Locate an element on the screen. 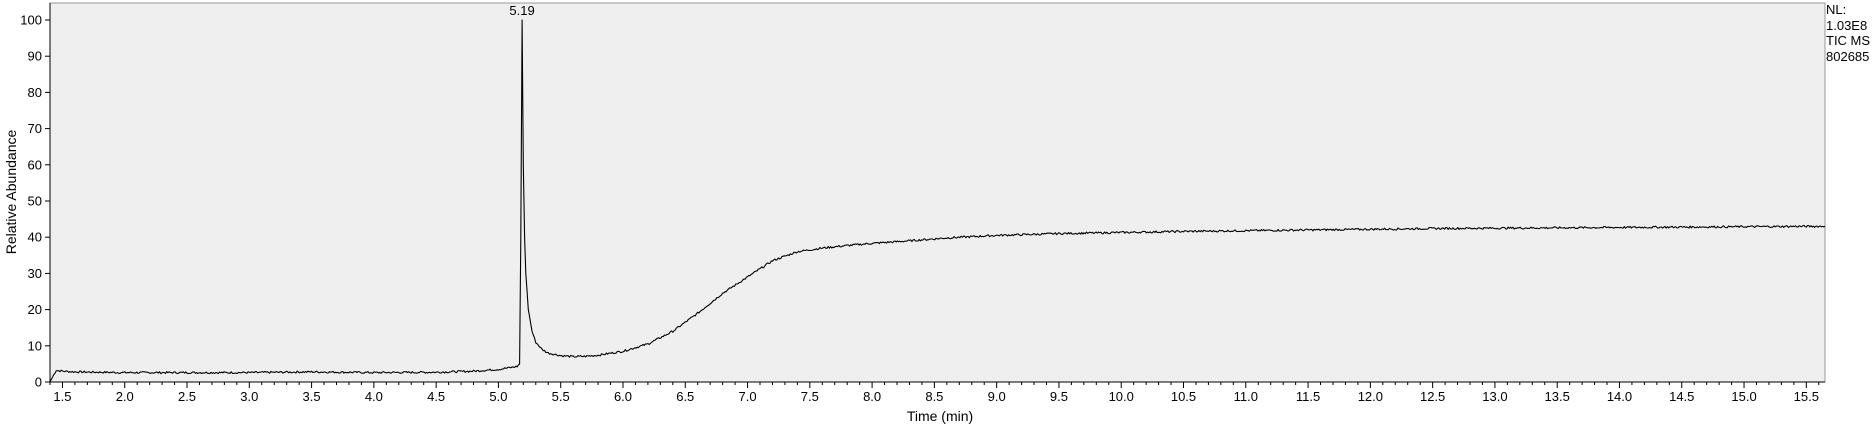 The image size is (1875, 432). x-tick-label: 11.5 is located at coordinates (1308, 396).